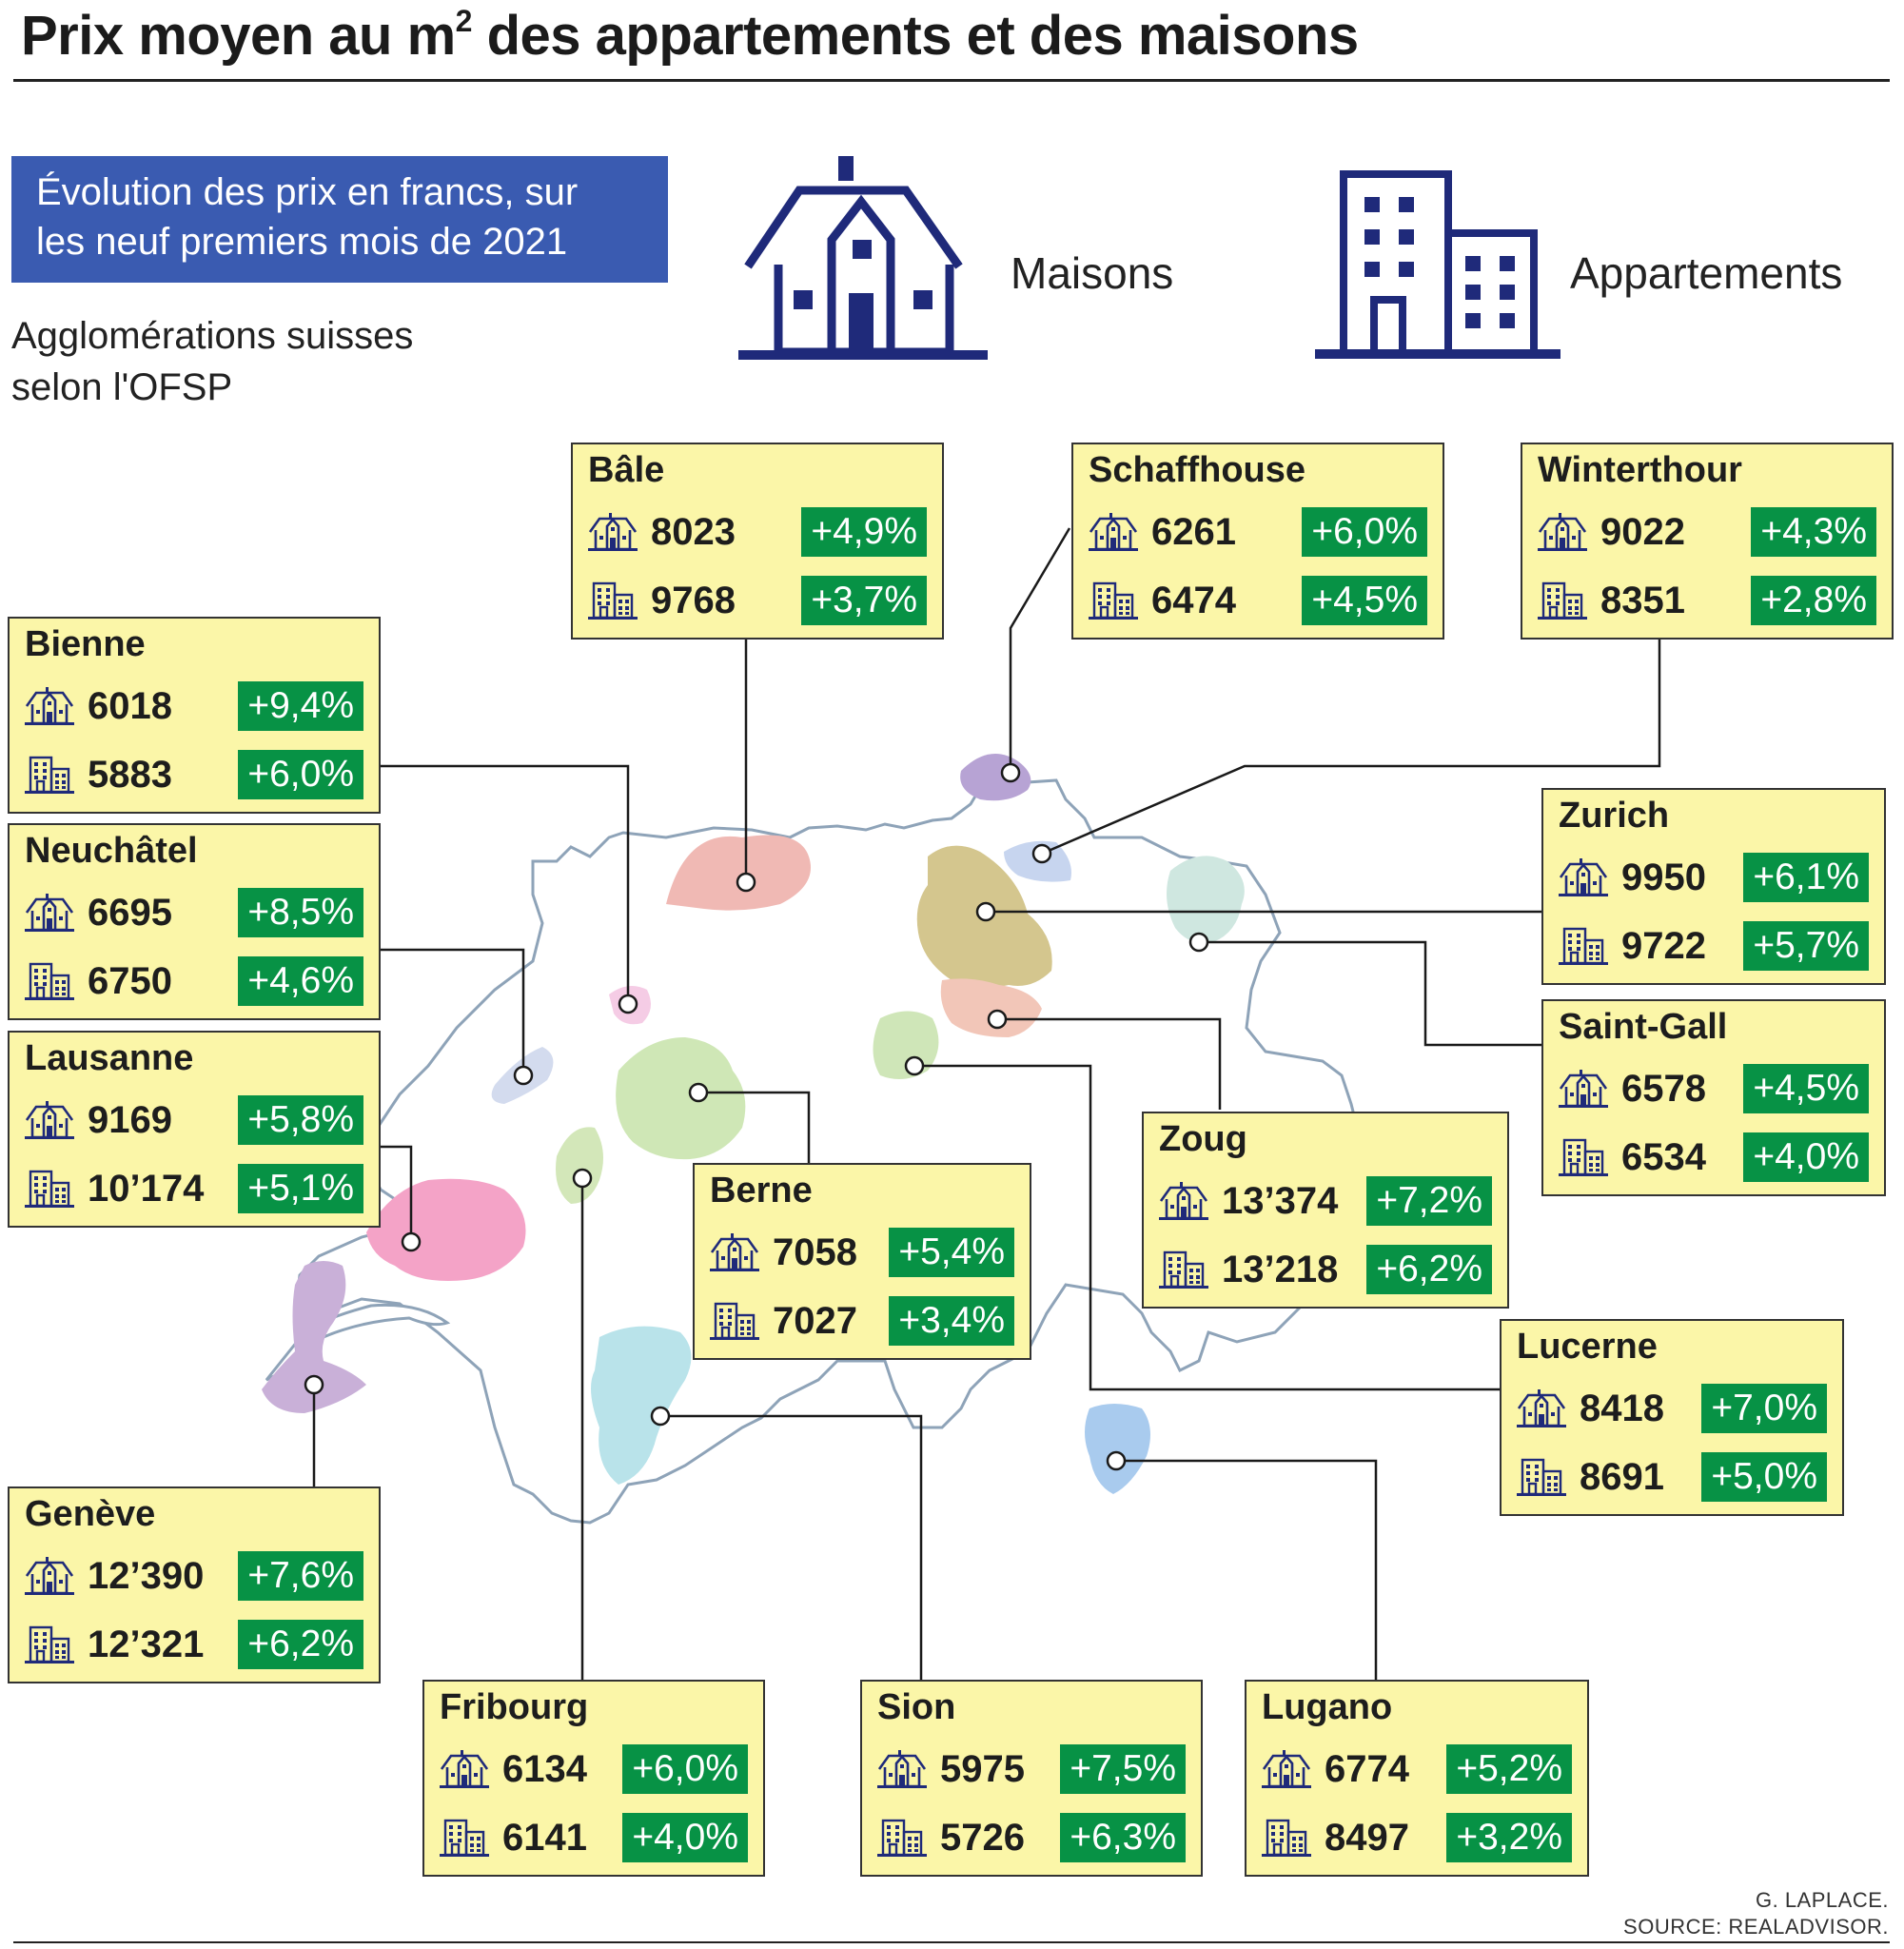 The image size is (1904, 1949). I want to click on subtitle-line-1: Évolution des prix en francs, sur, so click(307, 192).